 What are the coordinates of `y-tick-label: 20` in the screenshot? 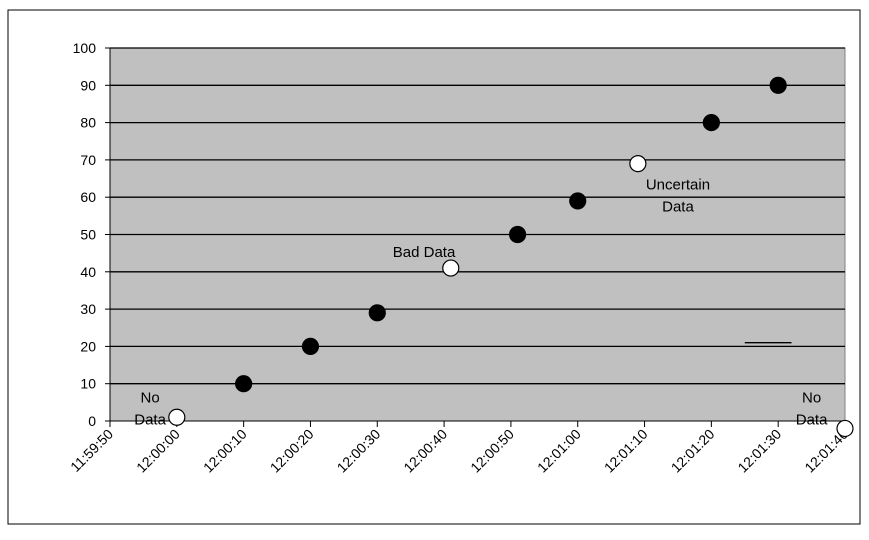 It's located at (88, 346).